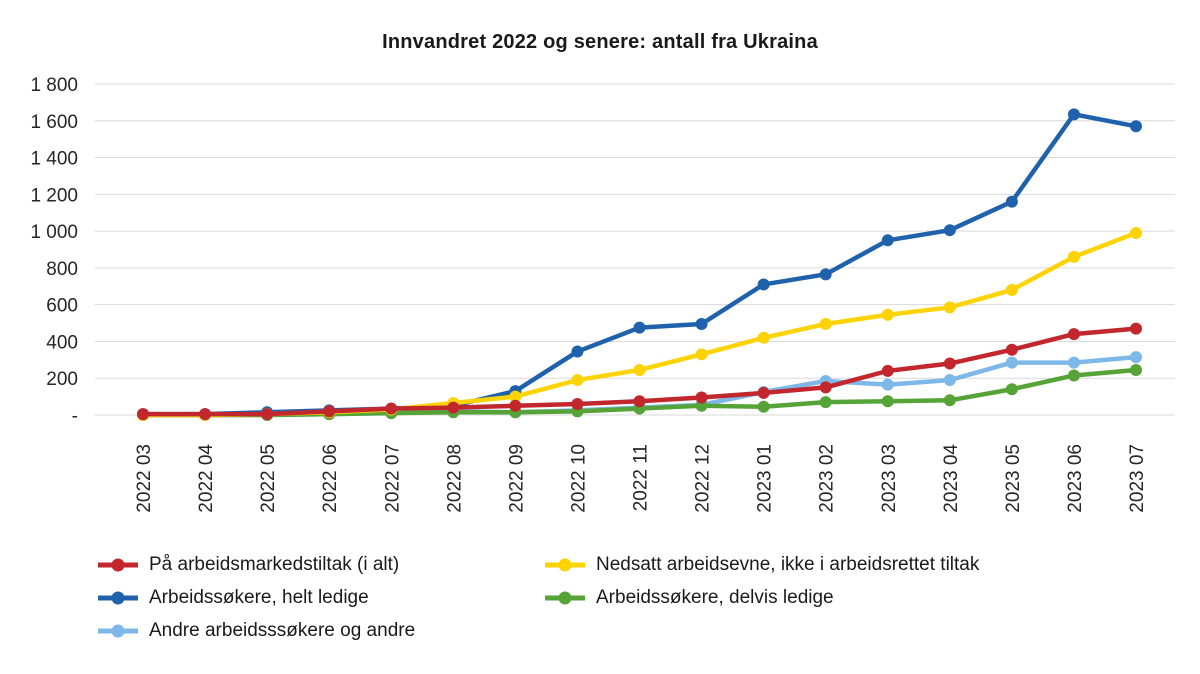 Image resolution: width=1200 pixels, height=674 pixels. I want to click on y-tick-label: 1 400, so click(54, 159).